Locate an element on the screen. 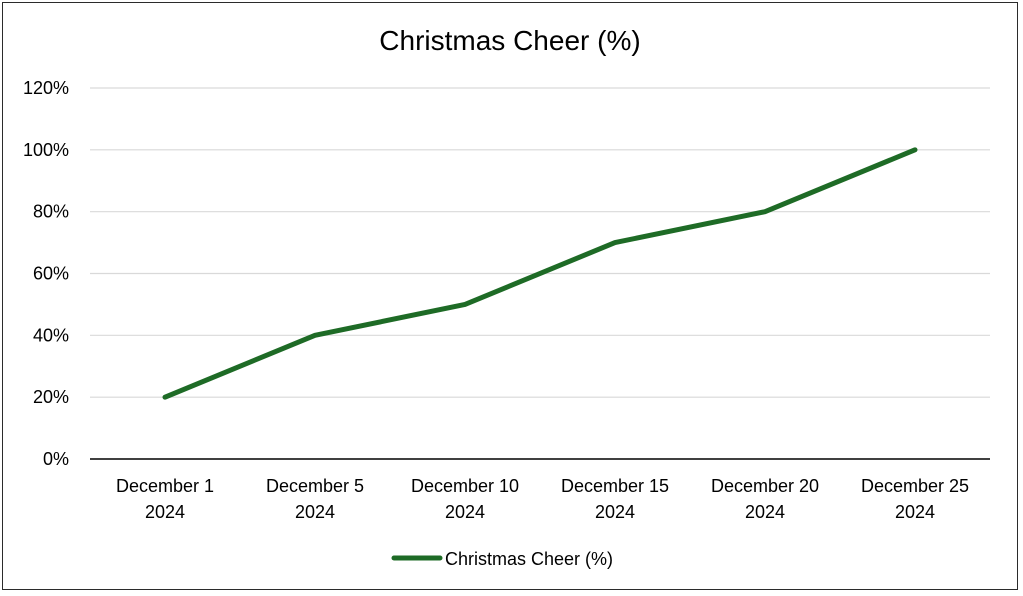 The image size is (1023, 596). x-tick-label-line: December 1 is located at coordinates (165, 486).